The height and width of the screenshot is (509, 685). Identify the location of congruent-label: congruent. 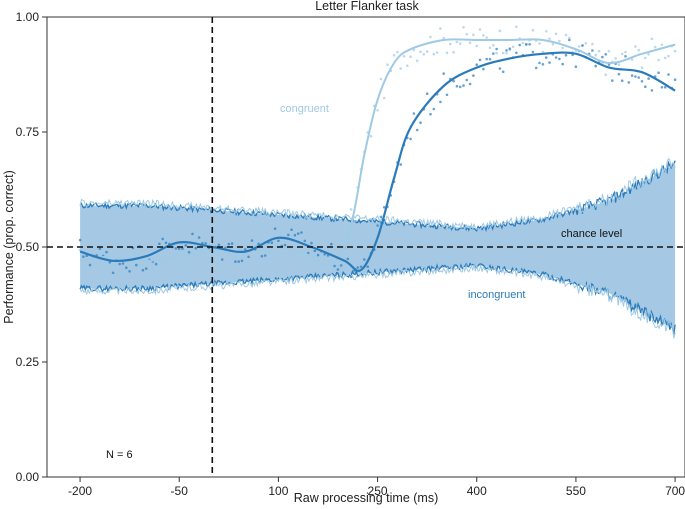
(304, 109).